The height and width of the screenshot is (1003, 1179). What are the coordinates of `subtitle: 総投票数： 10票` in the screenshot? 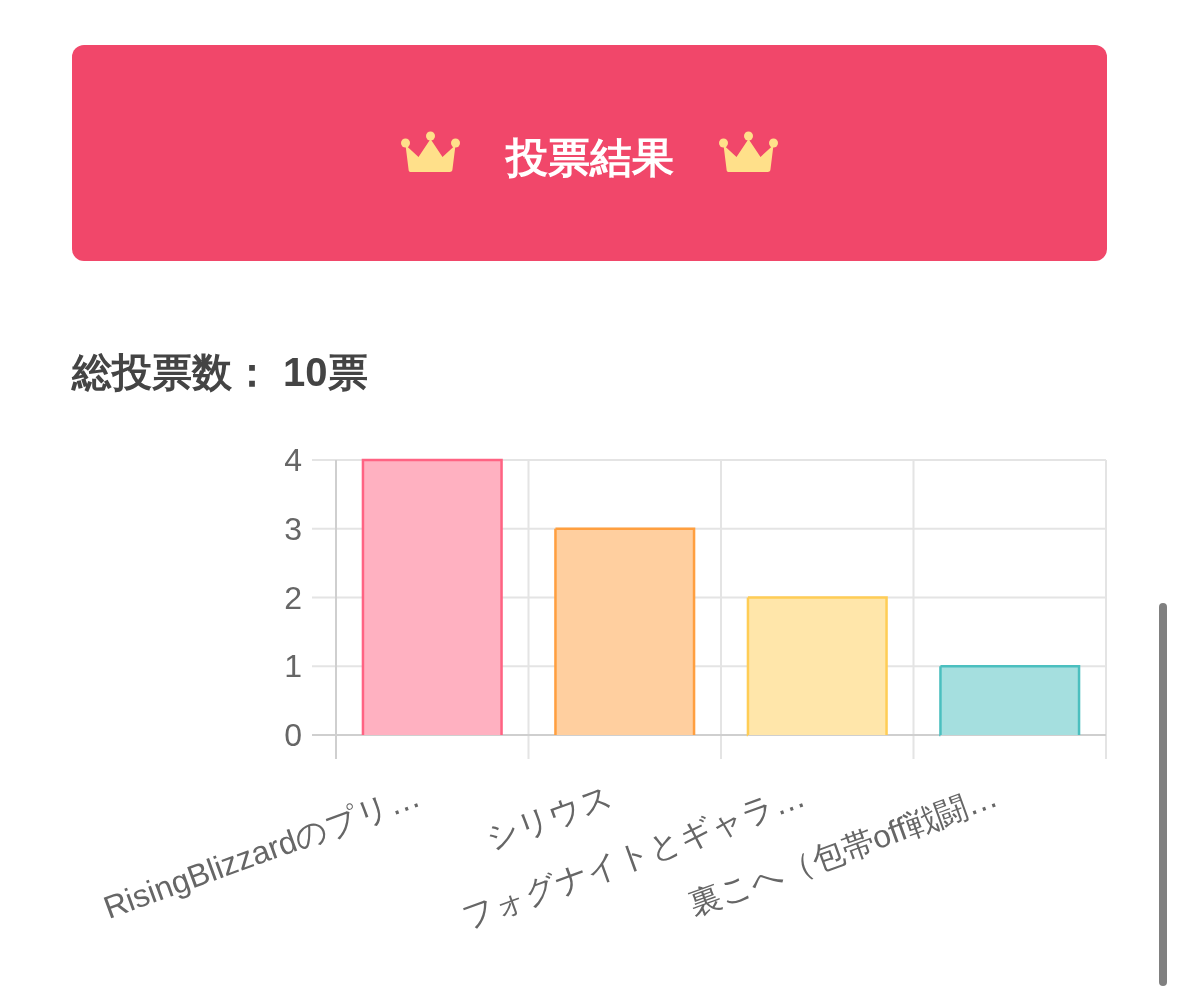 It's located at (220, 372).